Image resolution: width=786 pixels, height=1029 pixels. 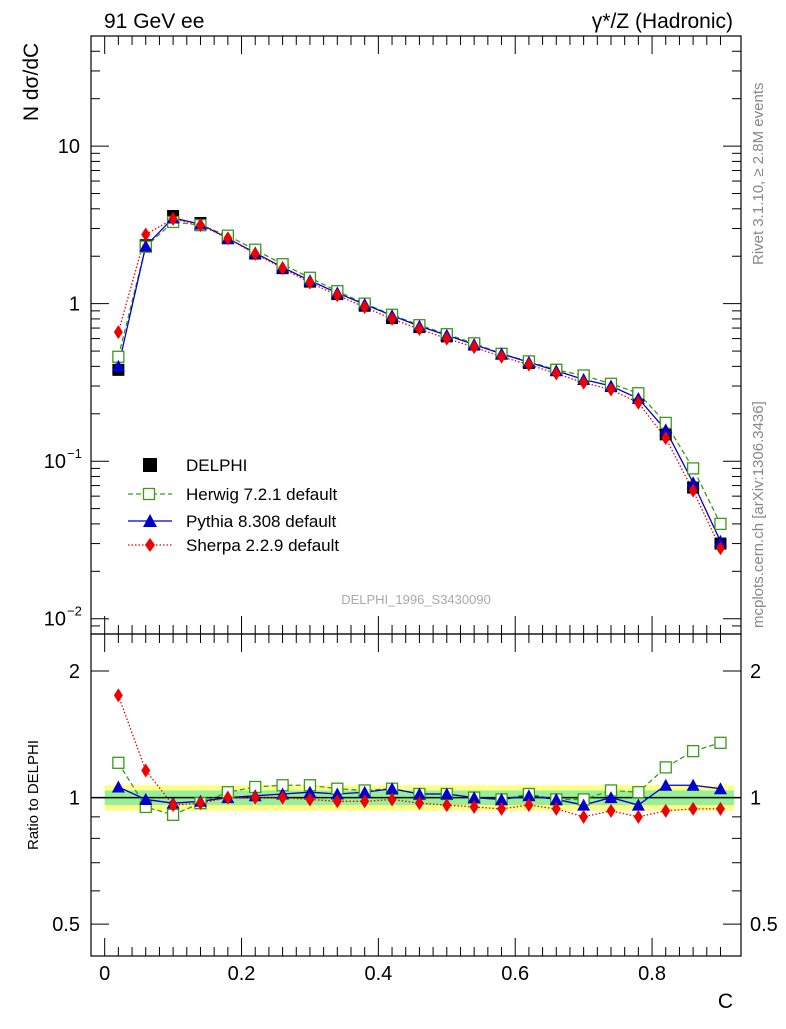 I want to click on analysis-label: DELPHI_1996_S3430090, so click(x=416, y=599).